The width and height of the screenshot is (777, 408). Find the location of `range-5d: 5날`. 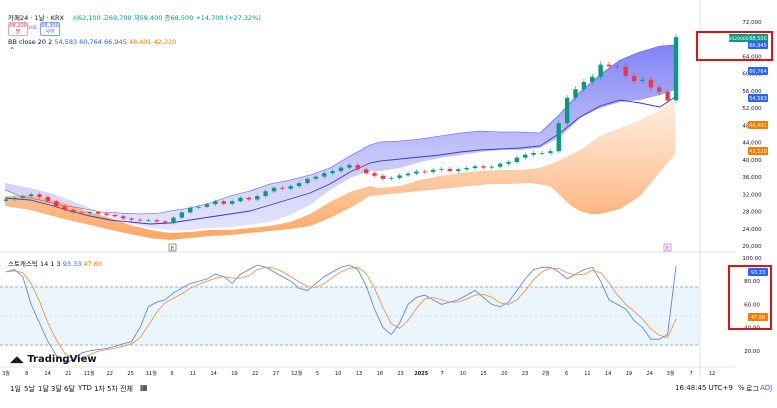

range-5d: 5날 is located at coordinates (29, 389).